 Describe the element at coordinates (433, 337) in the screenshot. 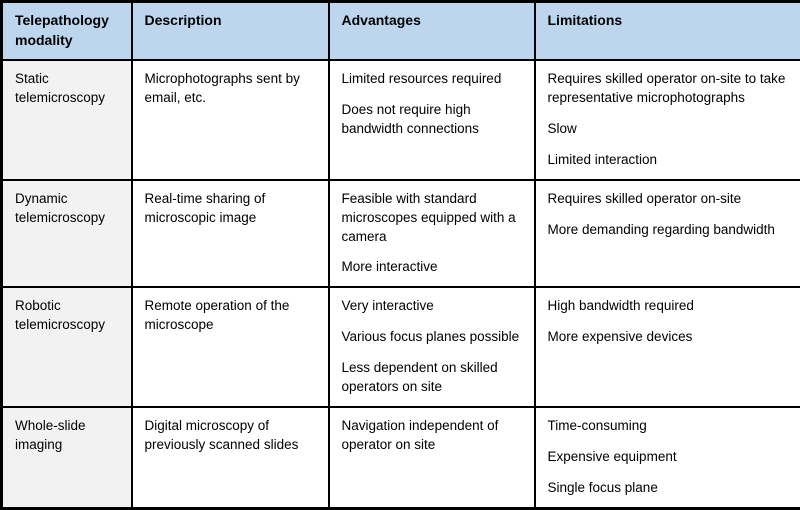

I see `cell-text: Various focus planes possible` at that location.